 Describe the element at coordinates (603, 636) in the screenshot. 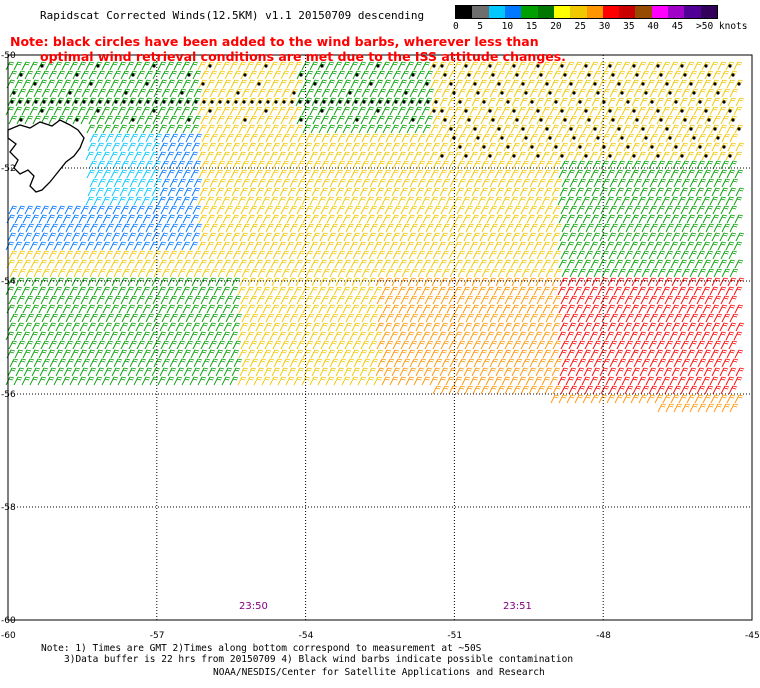

I see `lon-label: -48` at that location.